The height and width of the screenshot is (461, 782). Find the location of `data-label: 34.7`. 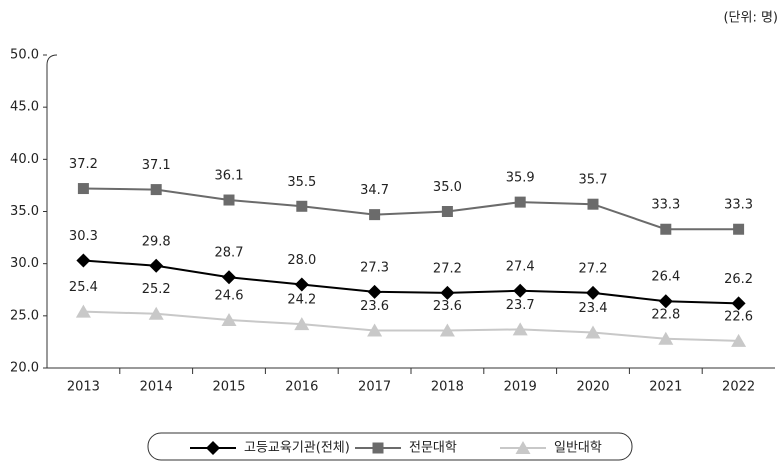

data-label: 34.7 is located at coordinates (374, 190).